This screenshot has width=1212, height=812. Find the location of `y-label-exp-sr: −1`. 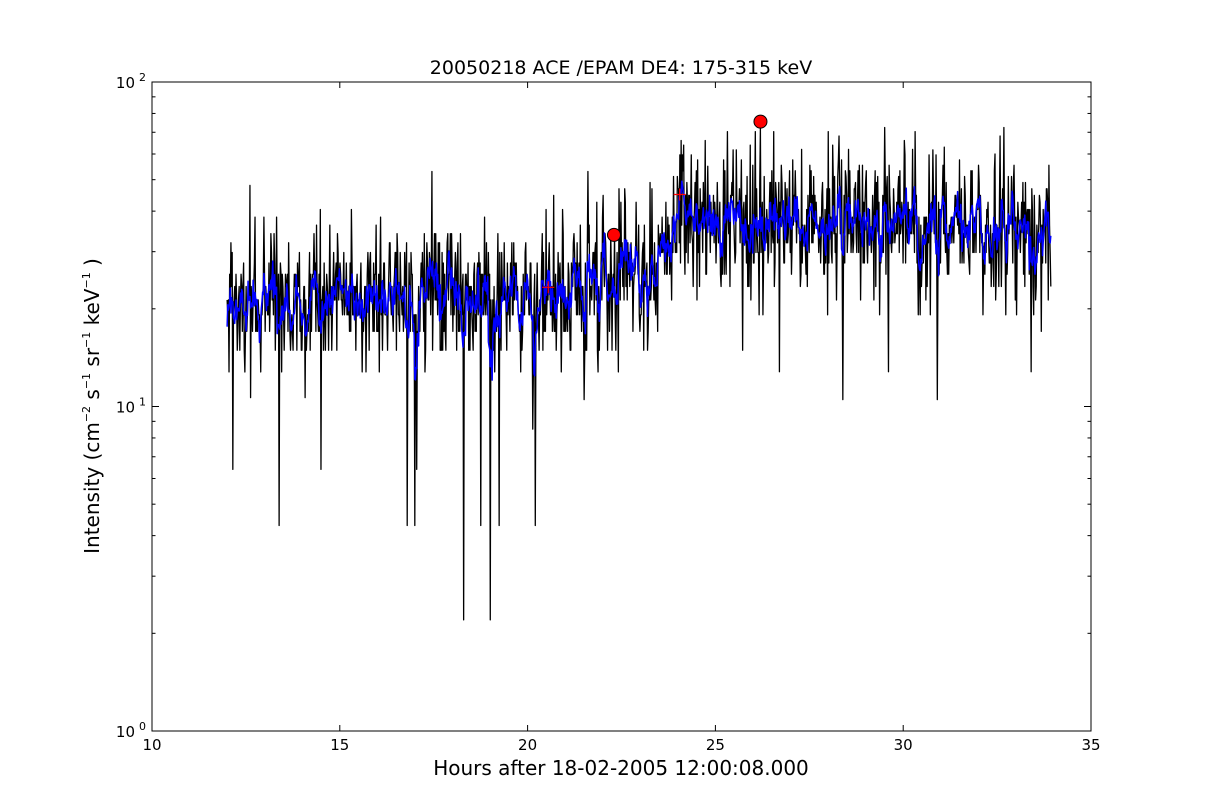

y-label-exp-sr: −1 is located at coordinates (86, 340).